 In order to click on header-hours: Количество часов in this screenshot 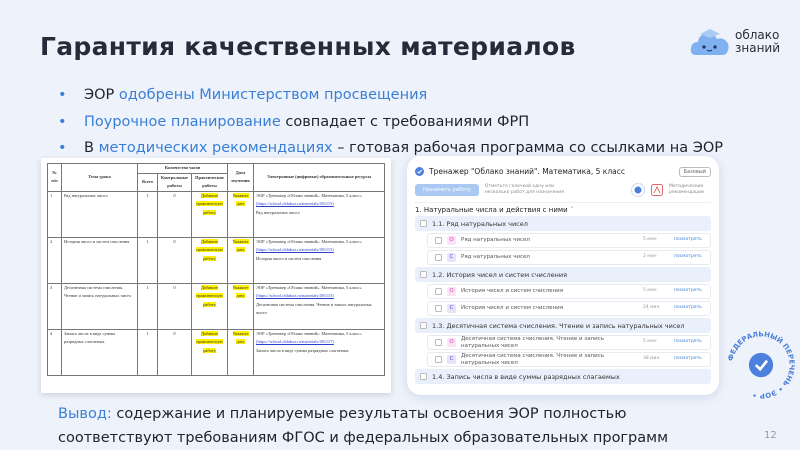, I will do `click(182, 168)`.